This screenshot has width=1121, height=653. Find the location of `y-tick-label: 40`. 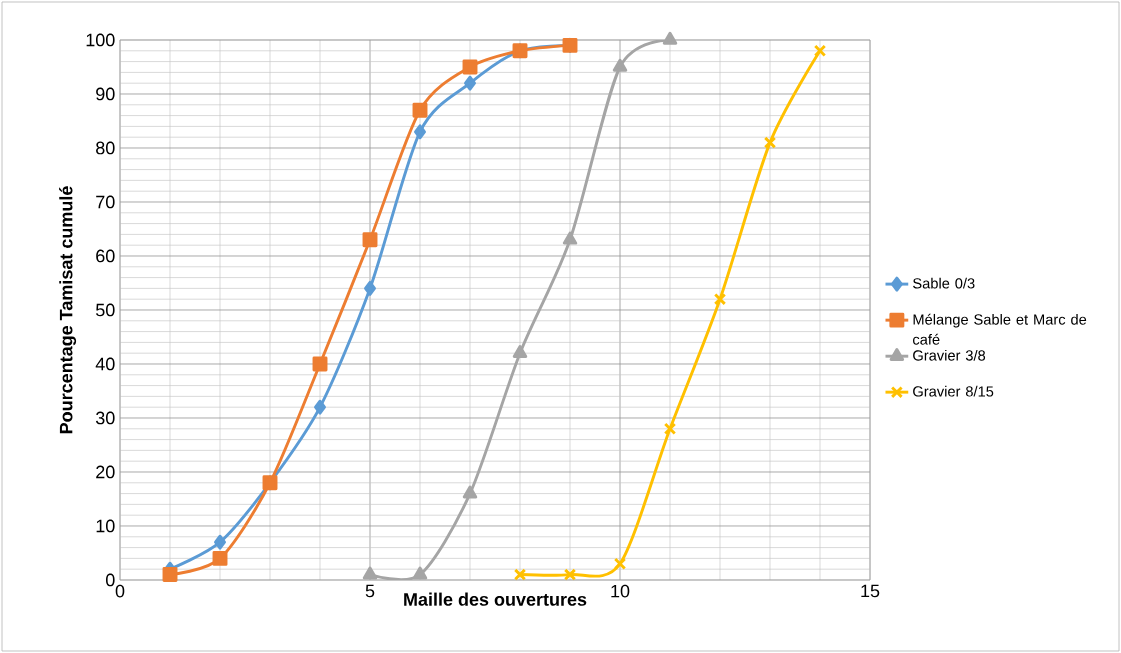

y-tick-label: 40 is located at coordinates (105, 364).